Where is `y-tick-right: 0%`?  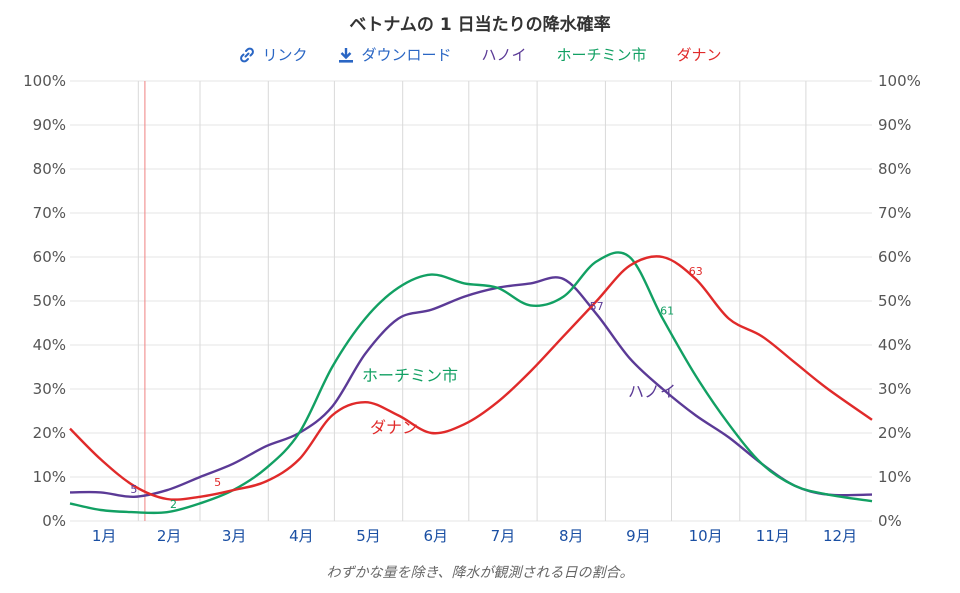 y-tick-right: 0% is located at coordinates (890, 521).